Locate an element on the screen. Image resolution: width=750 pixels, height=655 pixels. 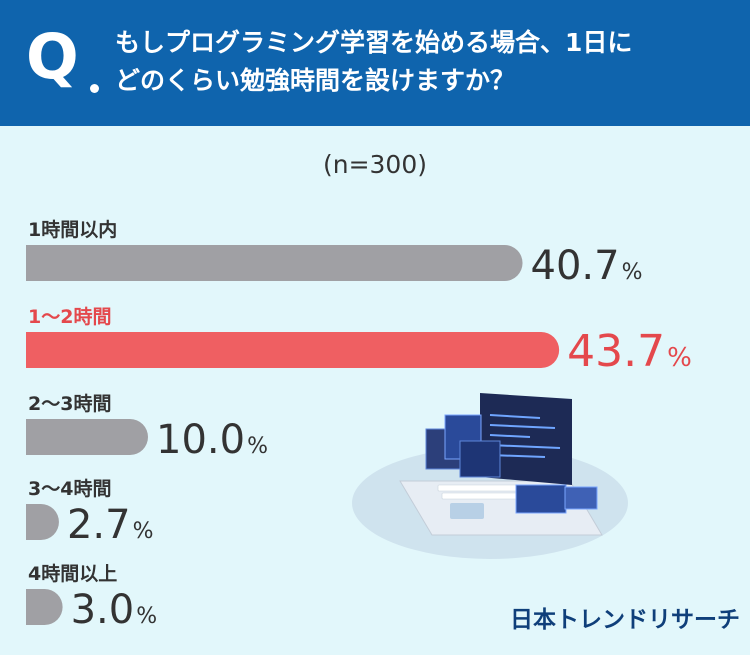
value-label: 3.0% is located at coordinates (114, 610).